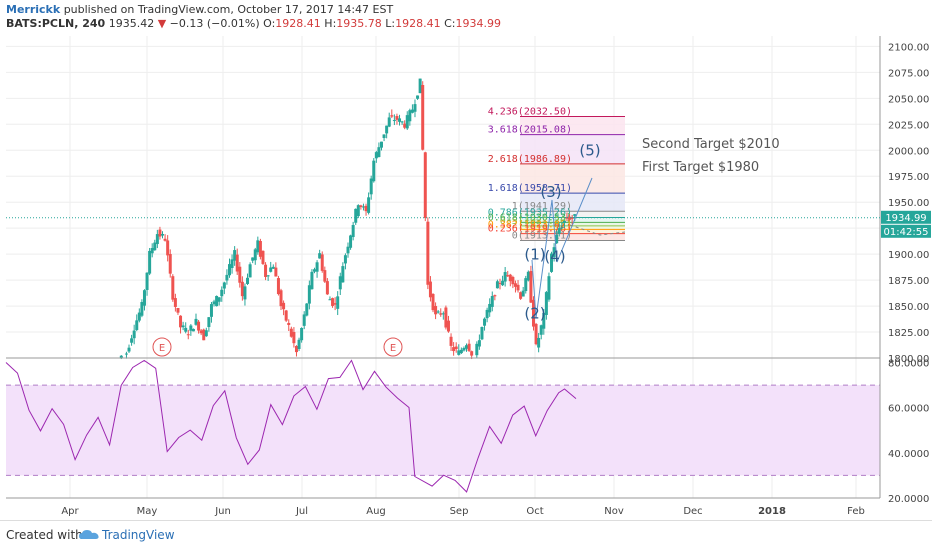 The height and width of the screenshot is (551, 932). I want to click on price-tick-label: 2000.00, so click(908, 151).